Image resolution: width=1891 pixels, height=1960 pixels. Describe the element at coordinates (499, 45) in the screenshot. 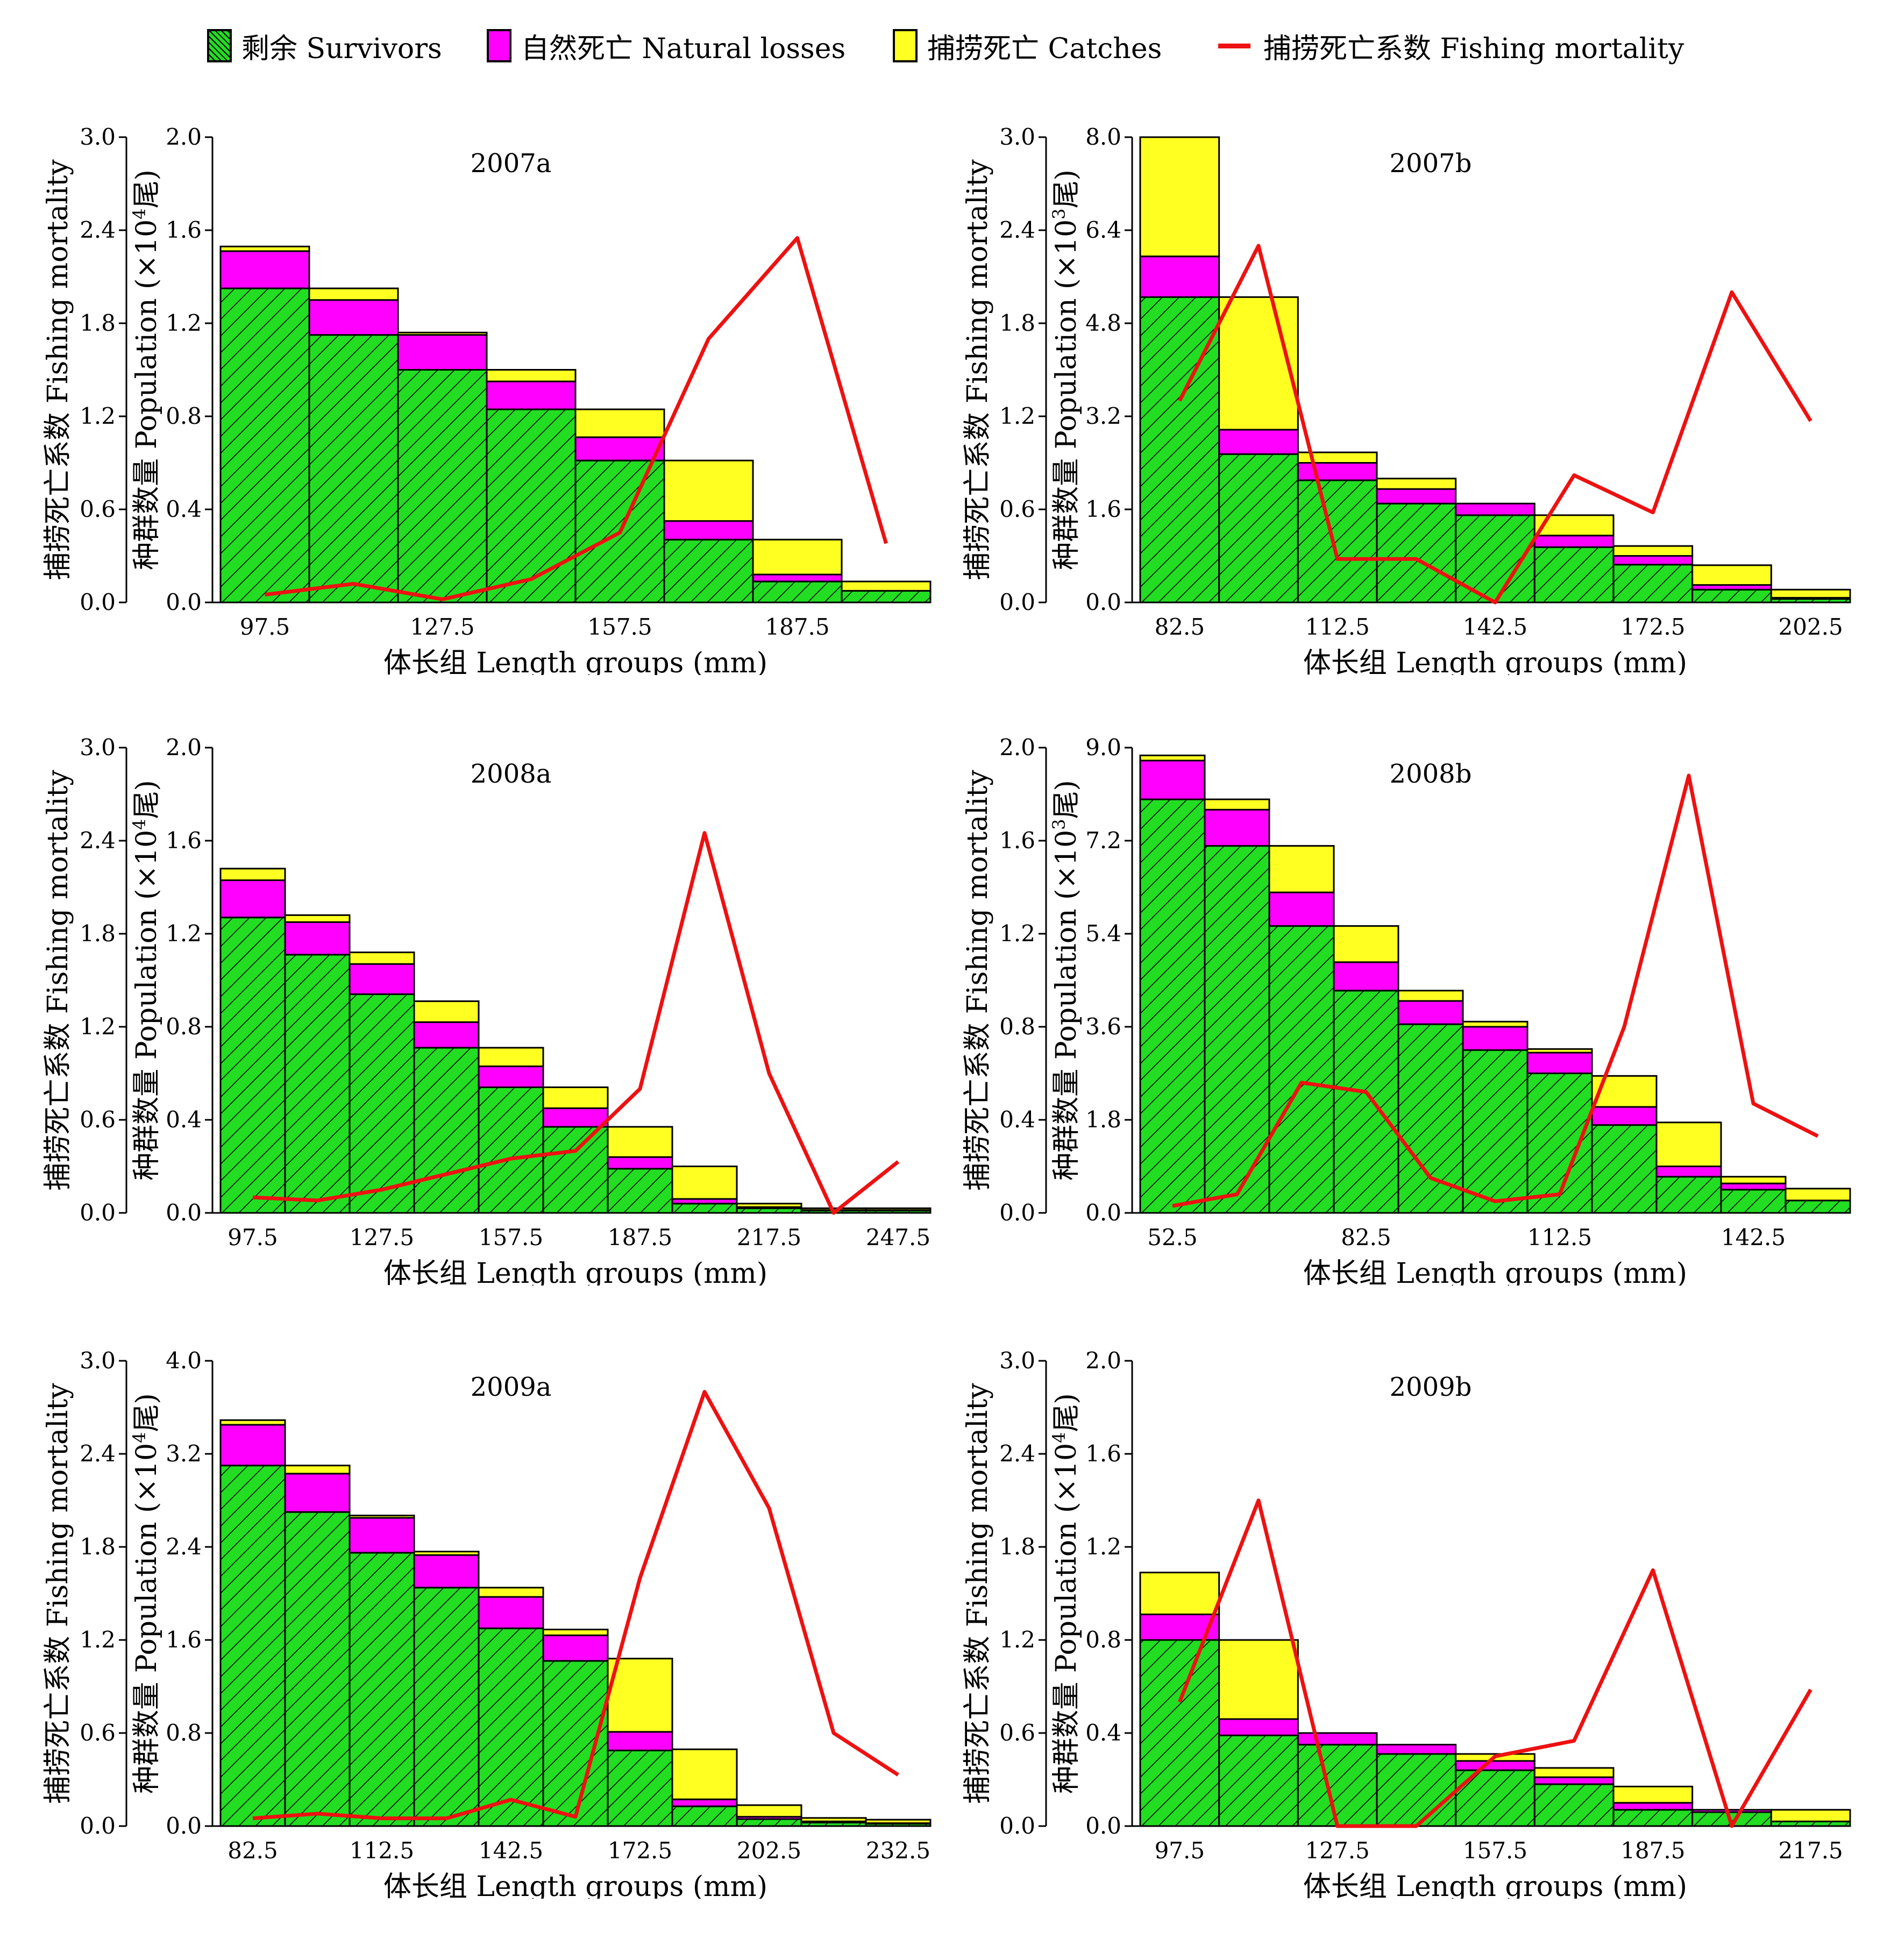

I see `legend-natural-swatch` at that location.